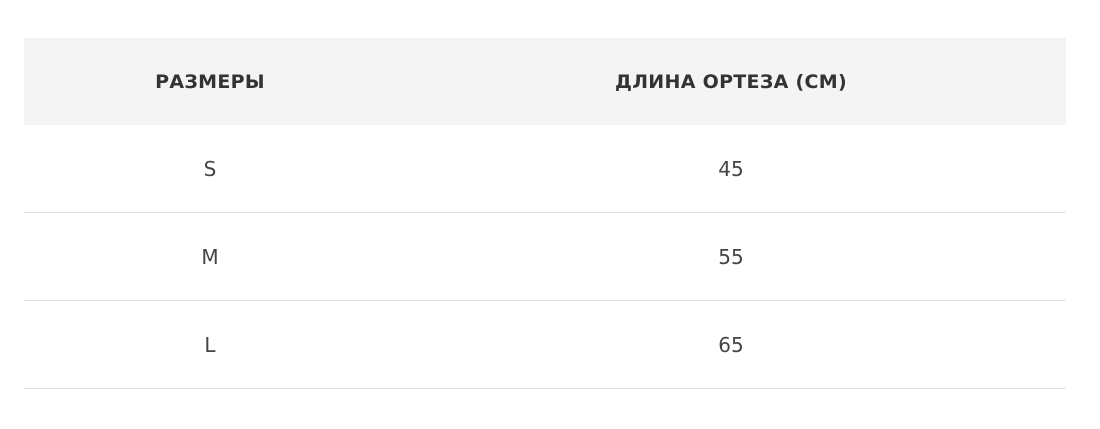  I want to click on size-cell: M, so click(210, 256).